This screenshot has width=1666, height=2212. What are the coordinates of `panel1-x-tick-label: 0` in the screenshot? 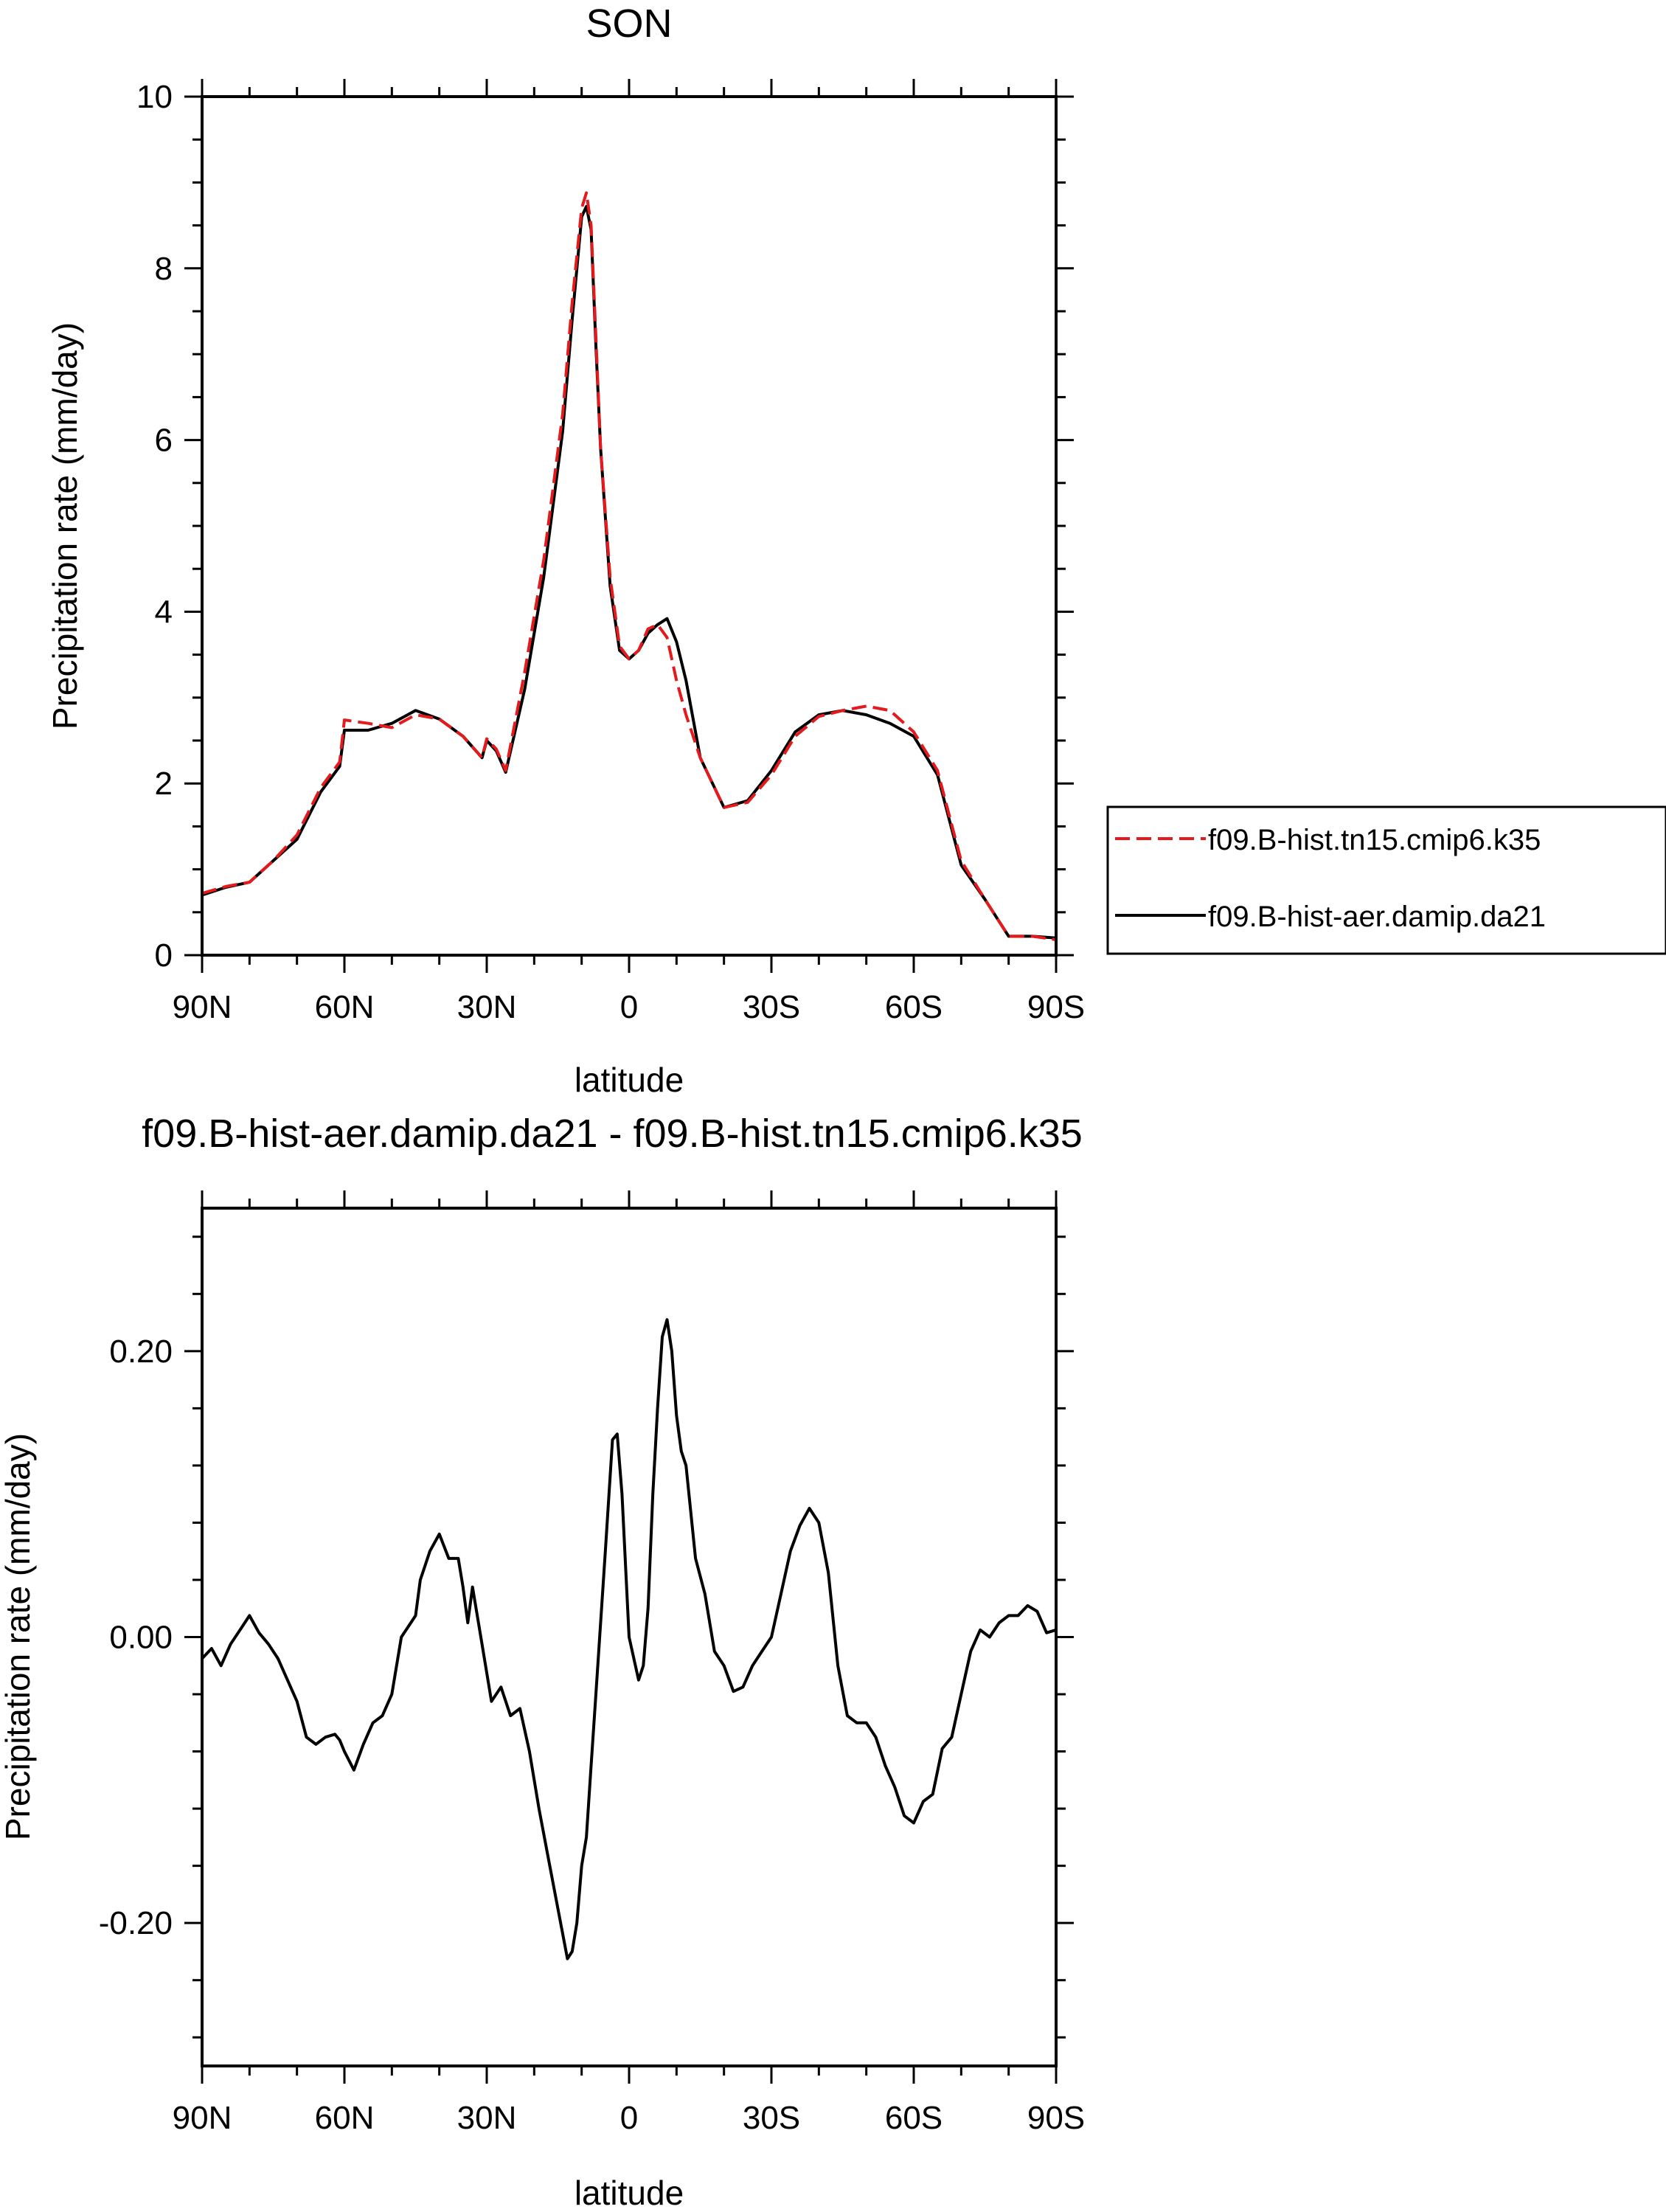 It's located at (629, 1007).